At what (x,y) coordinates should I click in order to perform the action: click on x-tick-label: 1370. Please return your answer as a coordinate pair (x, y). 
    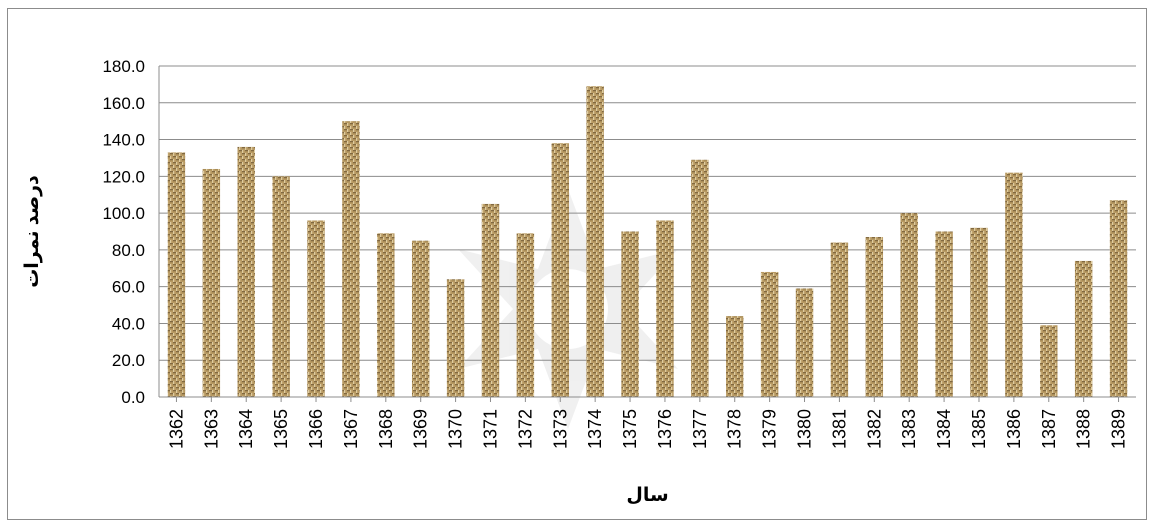
    Looking at the image, I should click on (456, 429).